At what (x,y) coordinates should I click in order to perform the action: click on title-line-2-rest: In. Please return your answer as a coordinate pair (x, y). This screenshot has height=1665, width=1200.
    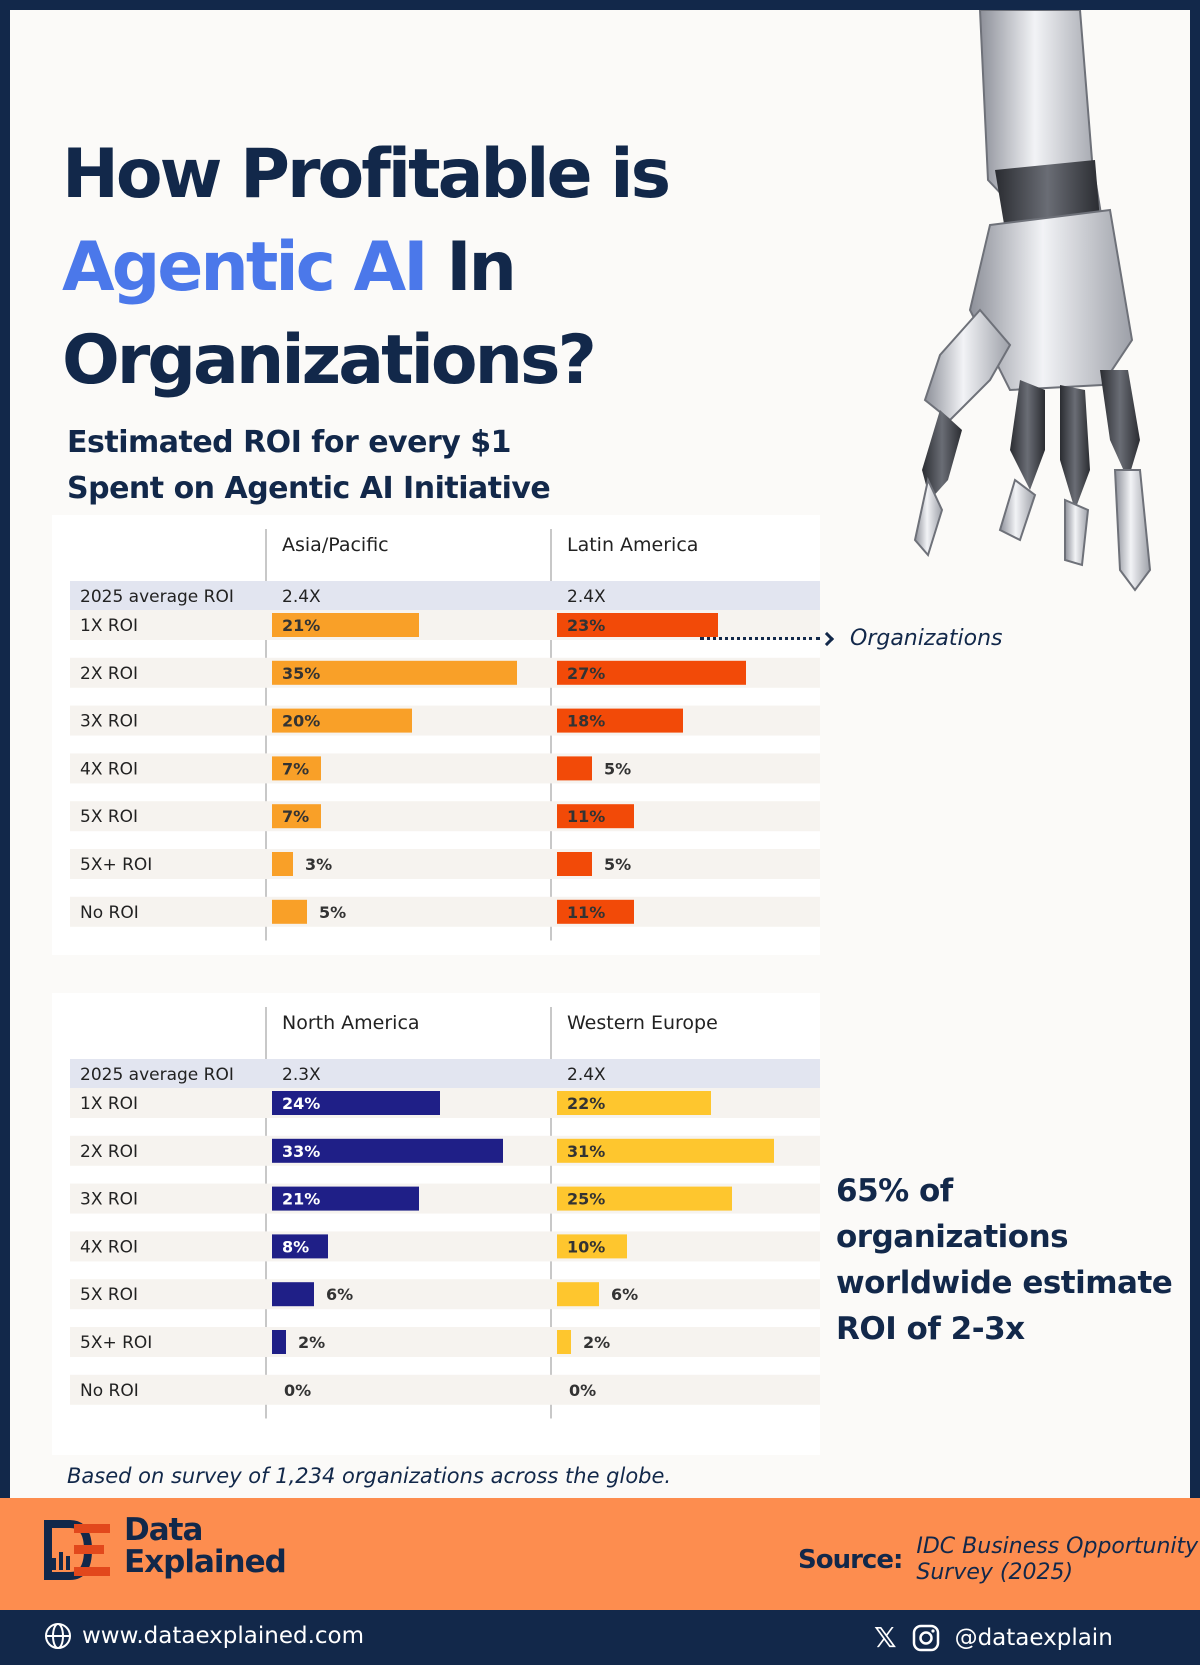
    Looking at the image, I should click on (471, 267).